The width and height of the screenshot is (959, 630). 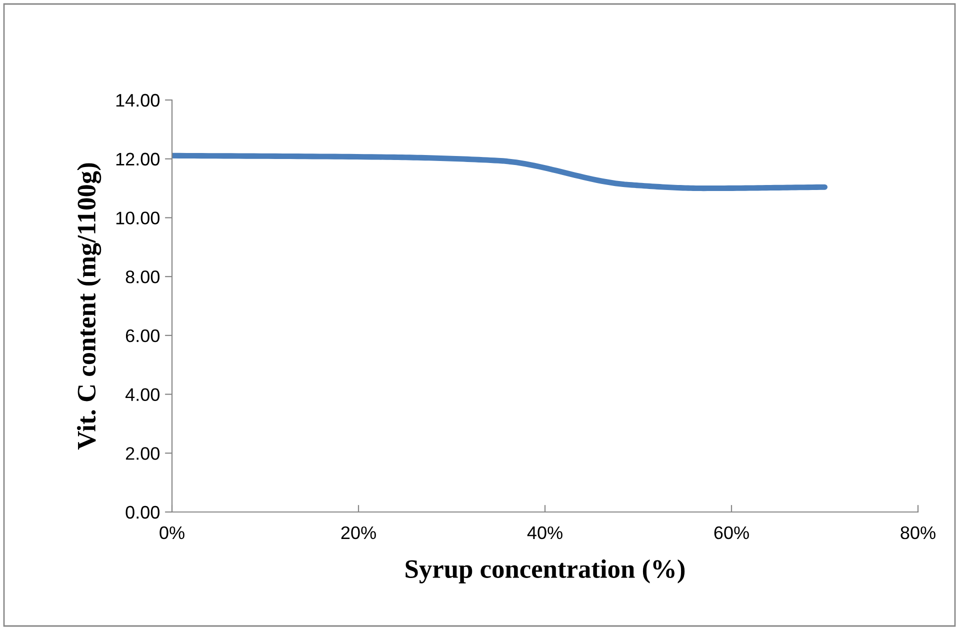 What do you see at coordinates (358, 533) in the screenshot?
I see `x-tick-label: 20%` at bounding box center [358, 533].